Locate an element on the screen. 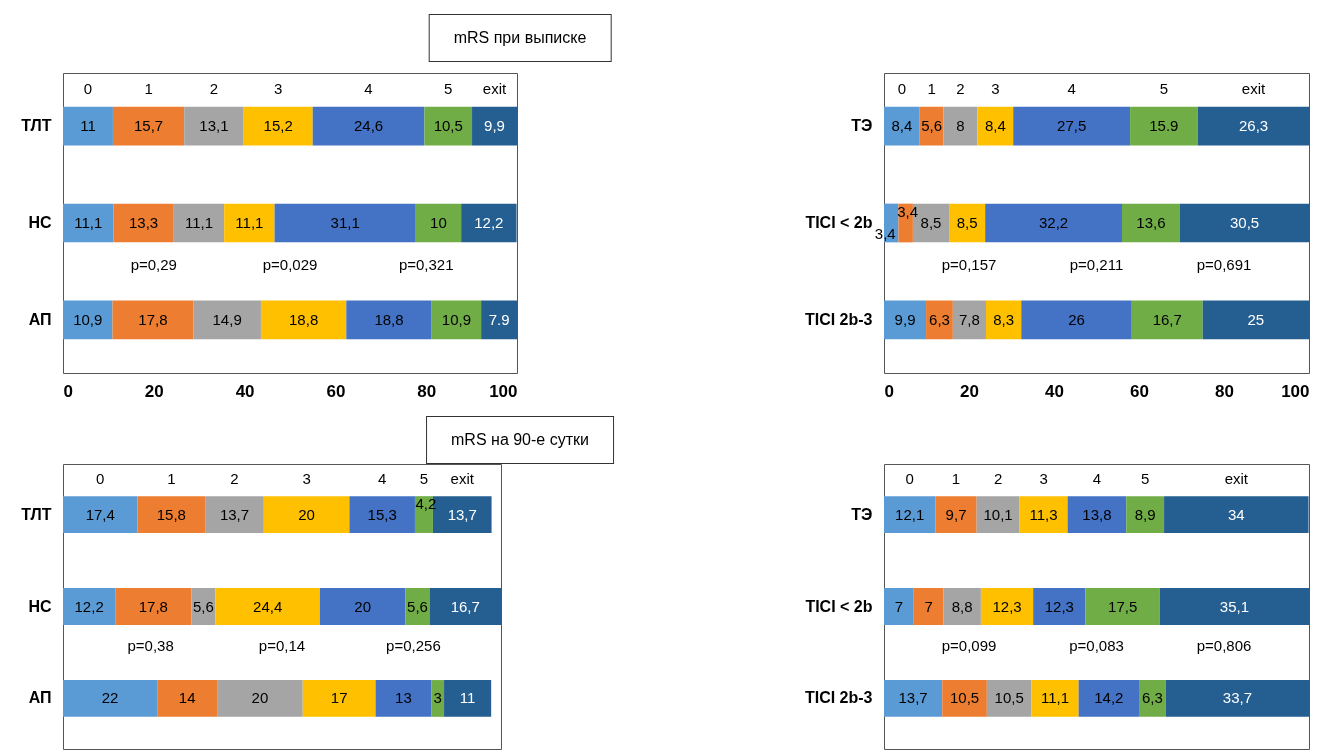 The image size is (1324, 756). data-label: 17,8 is located at coordinates (153, 319).